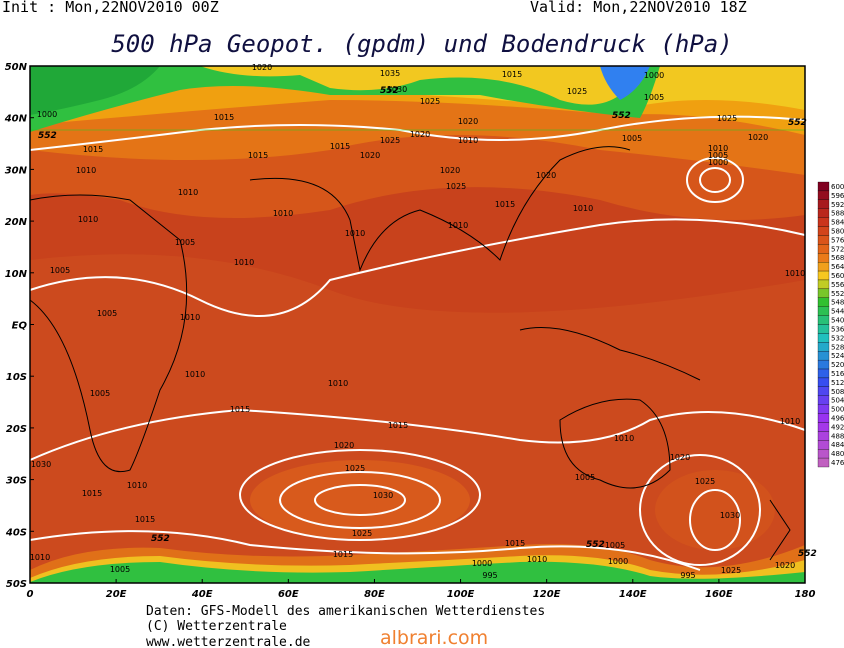 The image size is (844, 648). Describe the element at coordinates (16, 532) in the screenshot. I see `lat-label: 40S` at that location.